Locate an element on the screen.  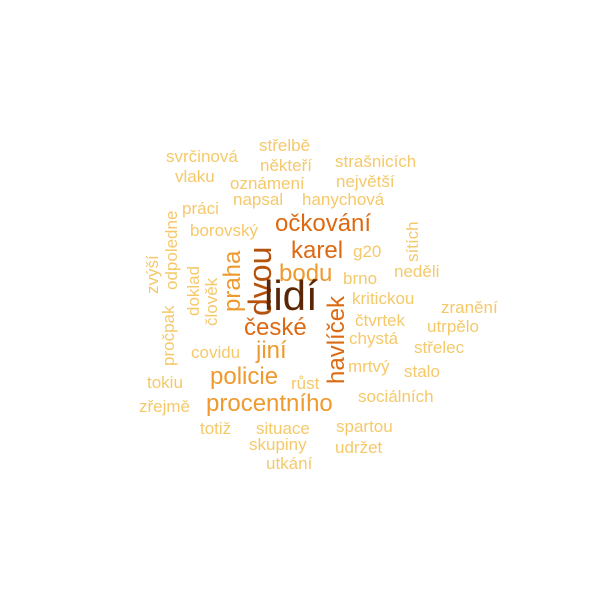
word-oznameni: oznámení is located at coordinates (267, 183).